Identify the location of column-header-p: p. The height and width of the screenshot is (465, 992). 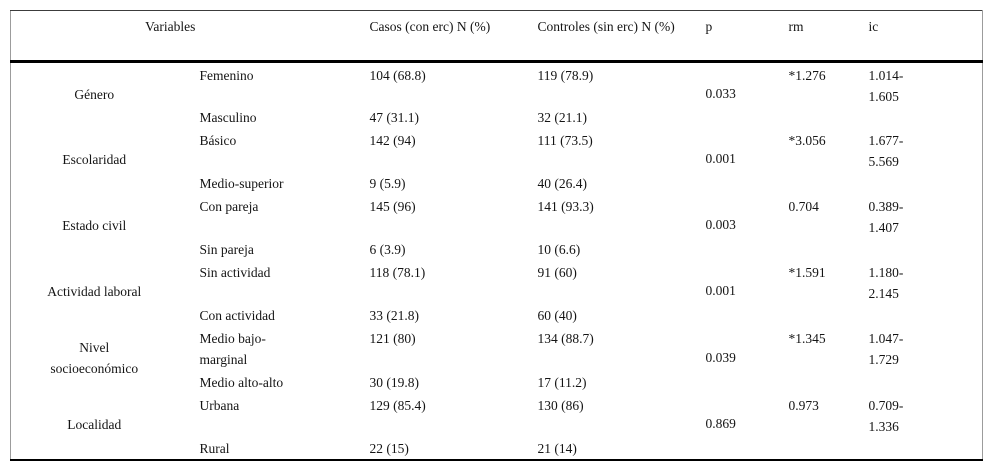
(743, 36).